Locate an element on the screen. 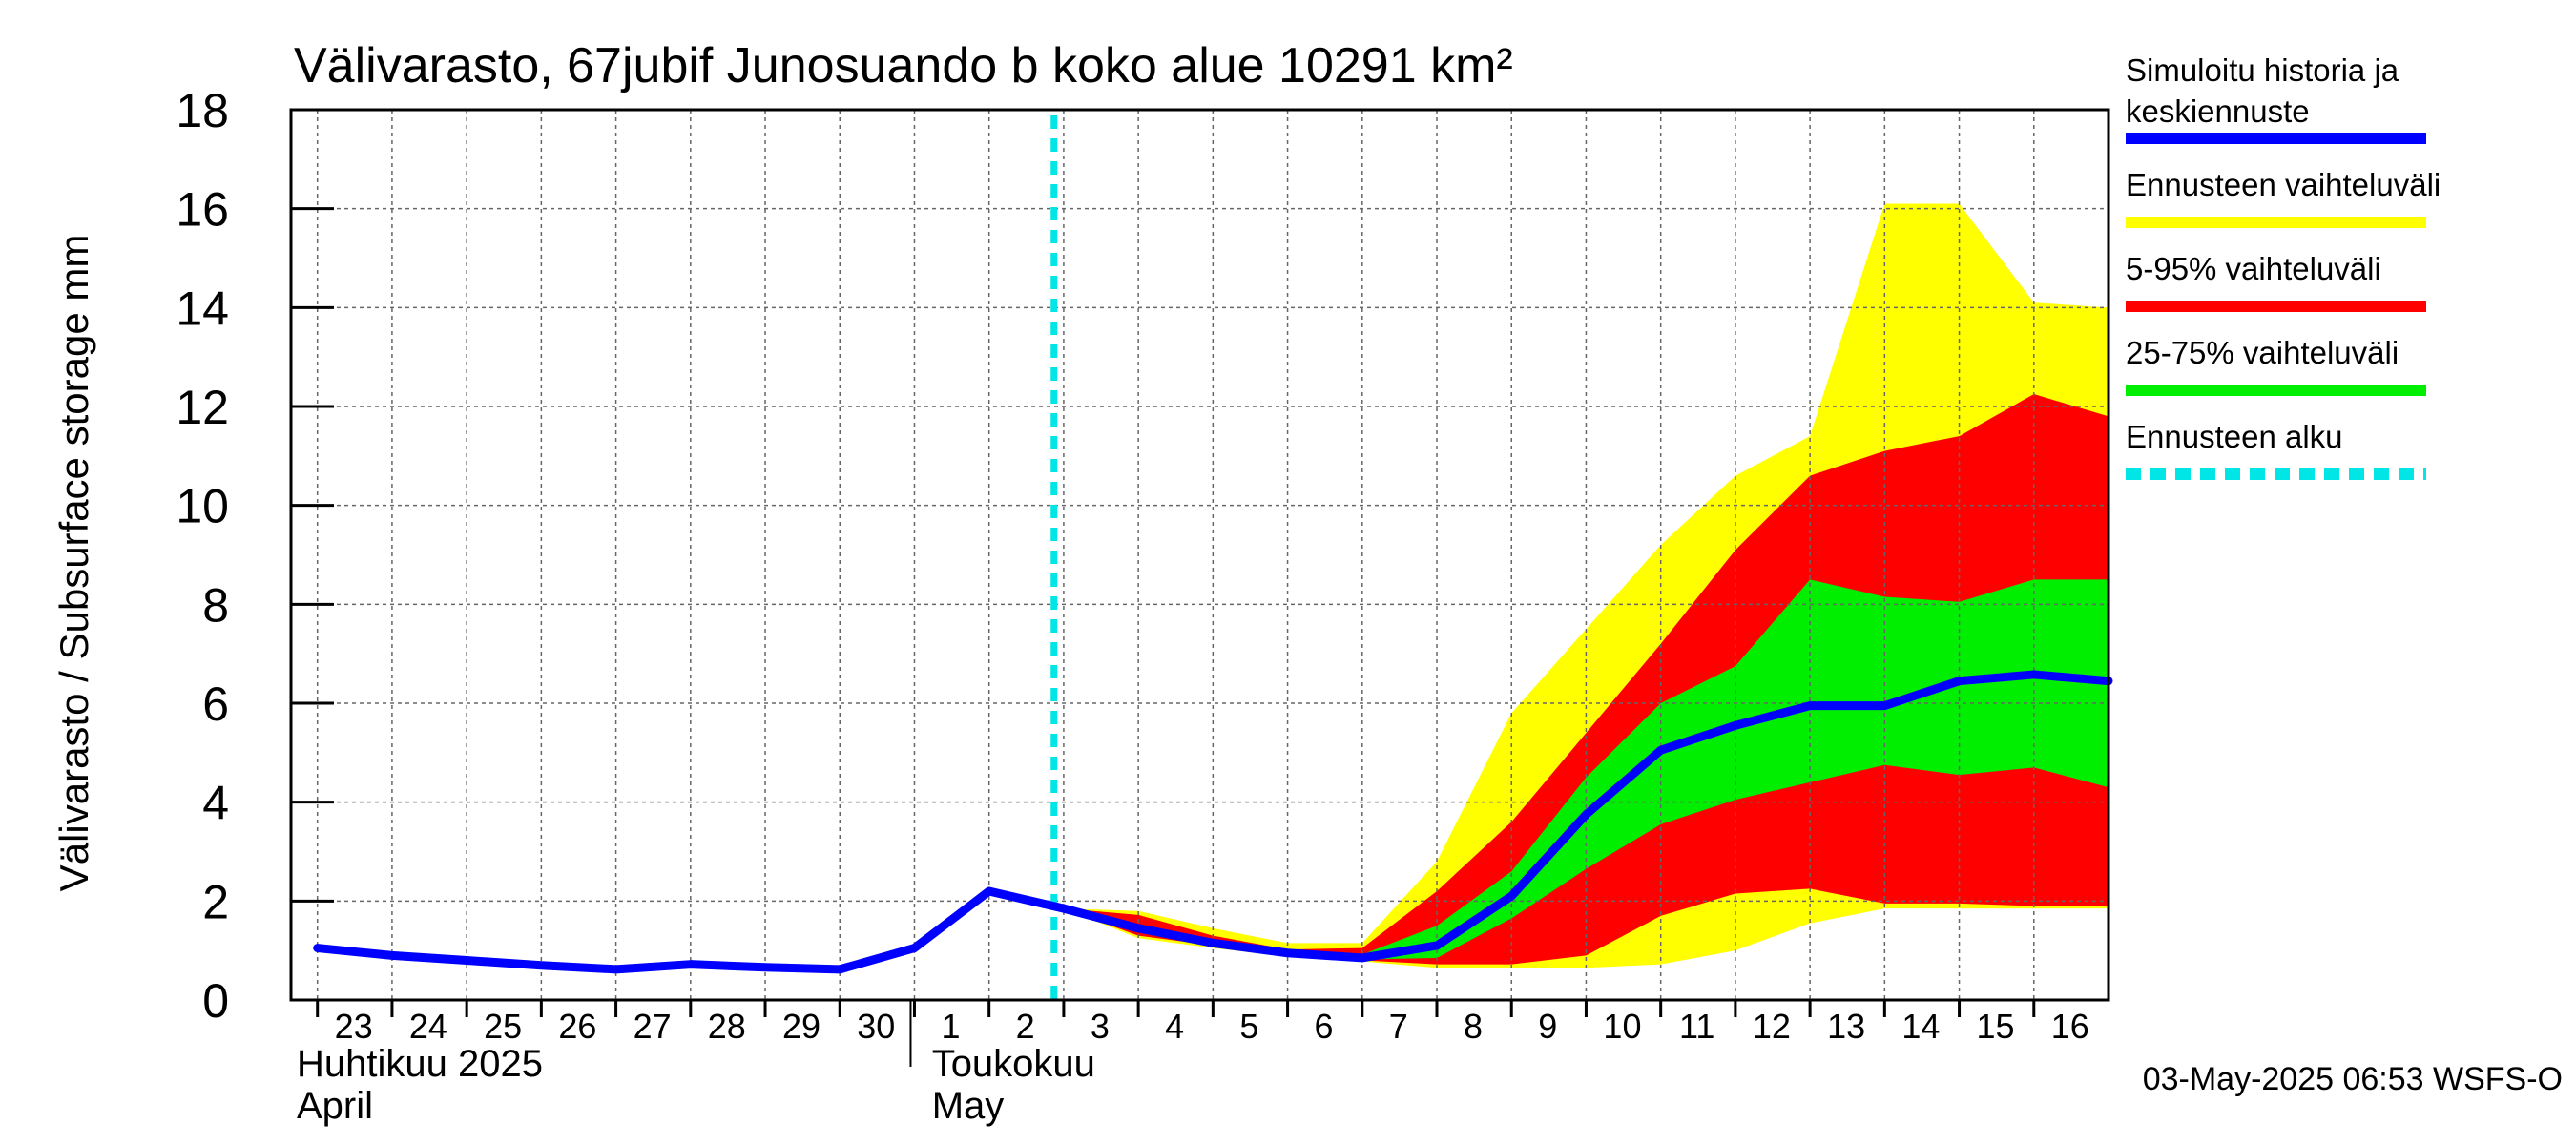 Image resolution: width=2576 pixels, height=1145 pixels. x-tick-label: 12 is located at coordinates (1772, 1026).